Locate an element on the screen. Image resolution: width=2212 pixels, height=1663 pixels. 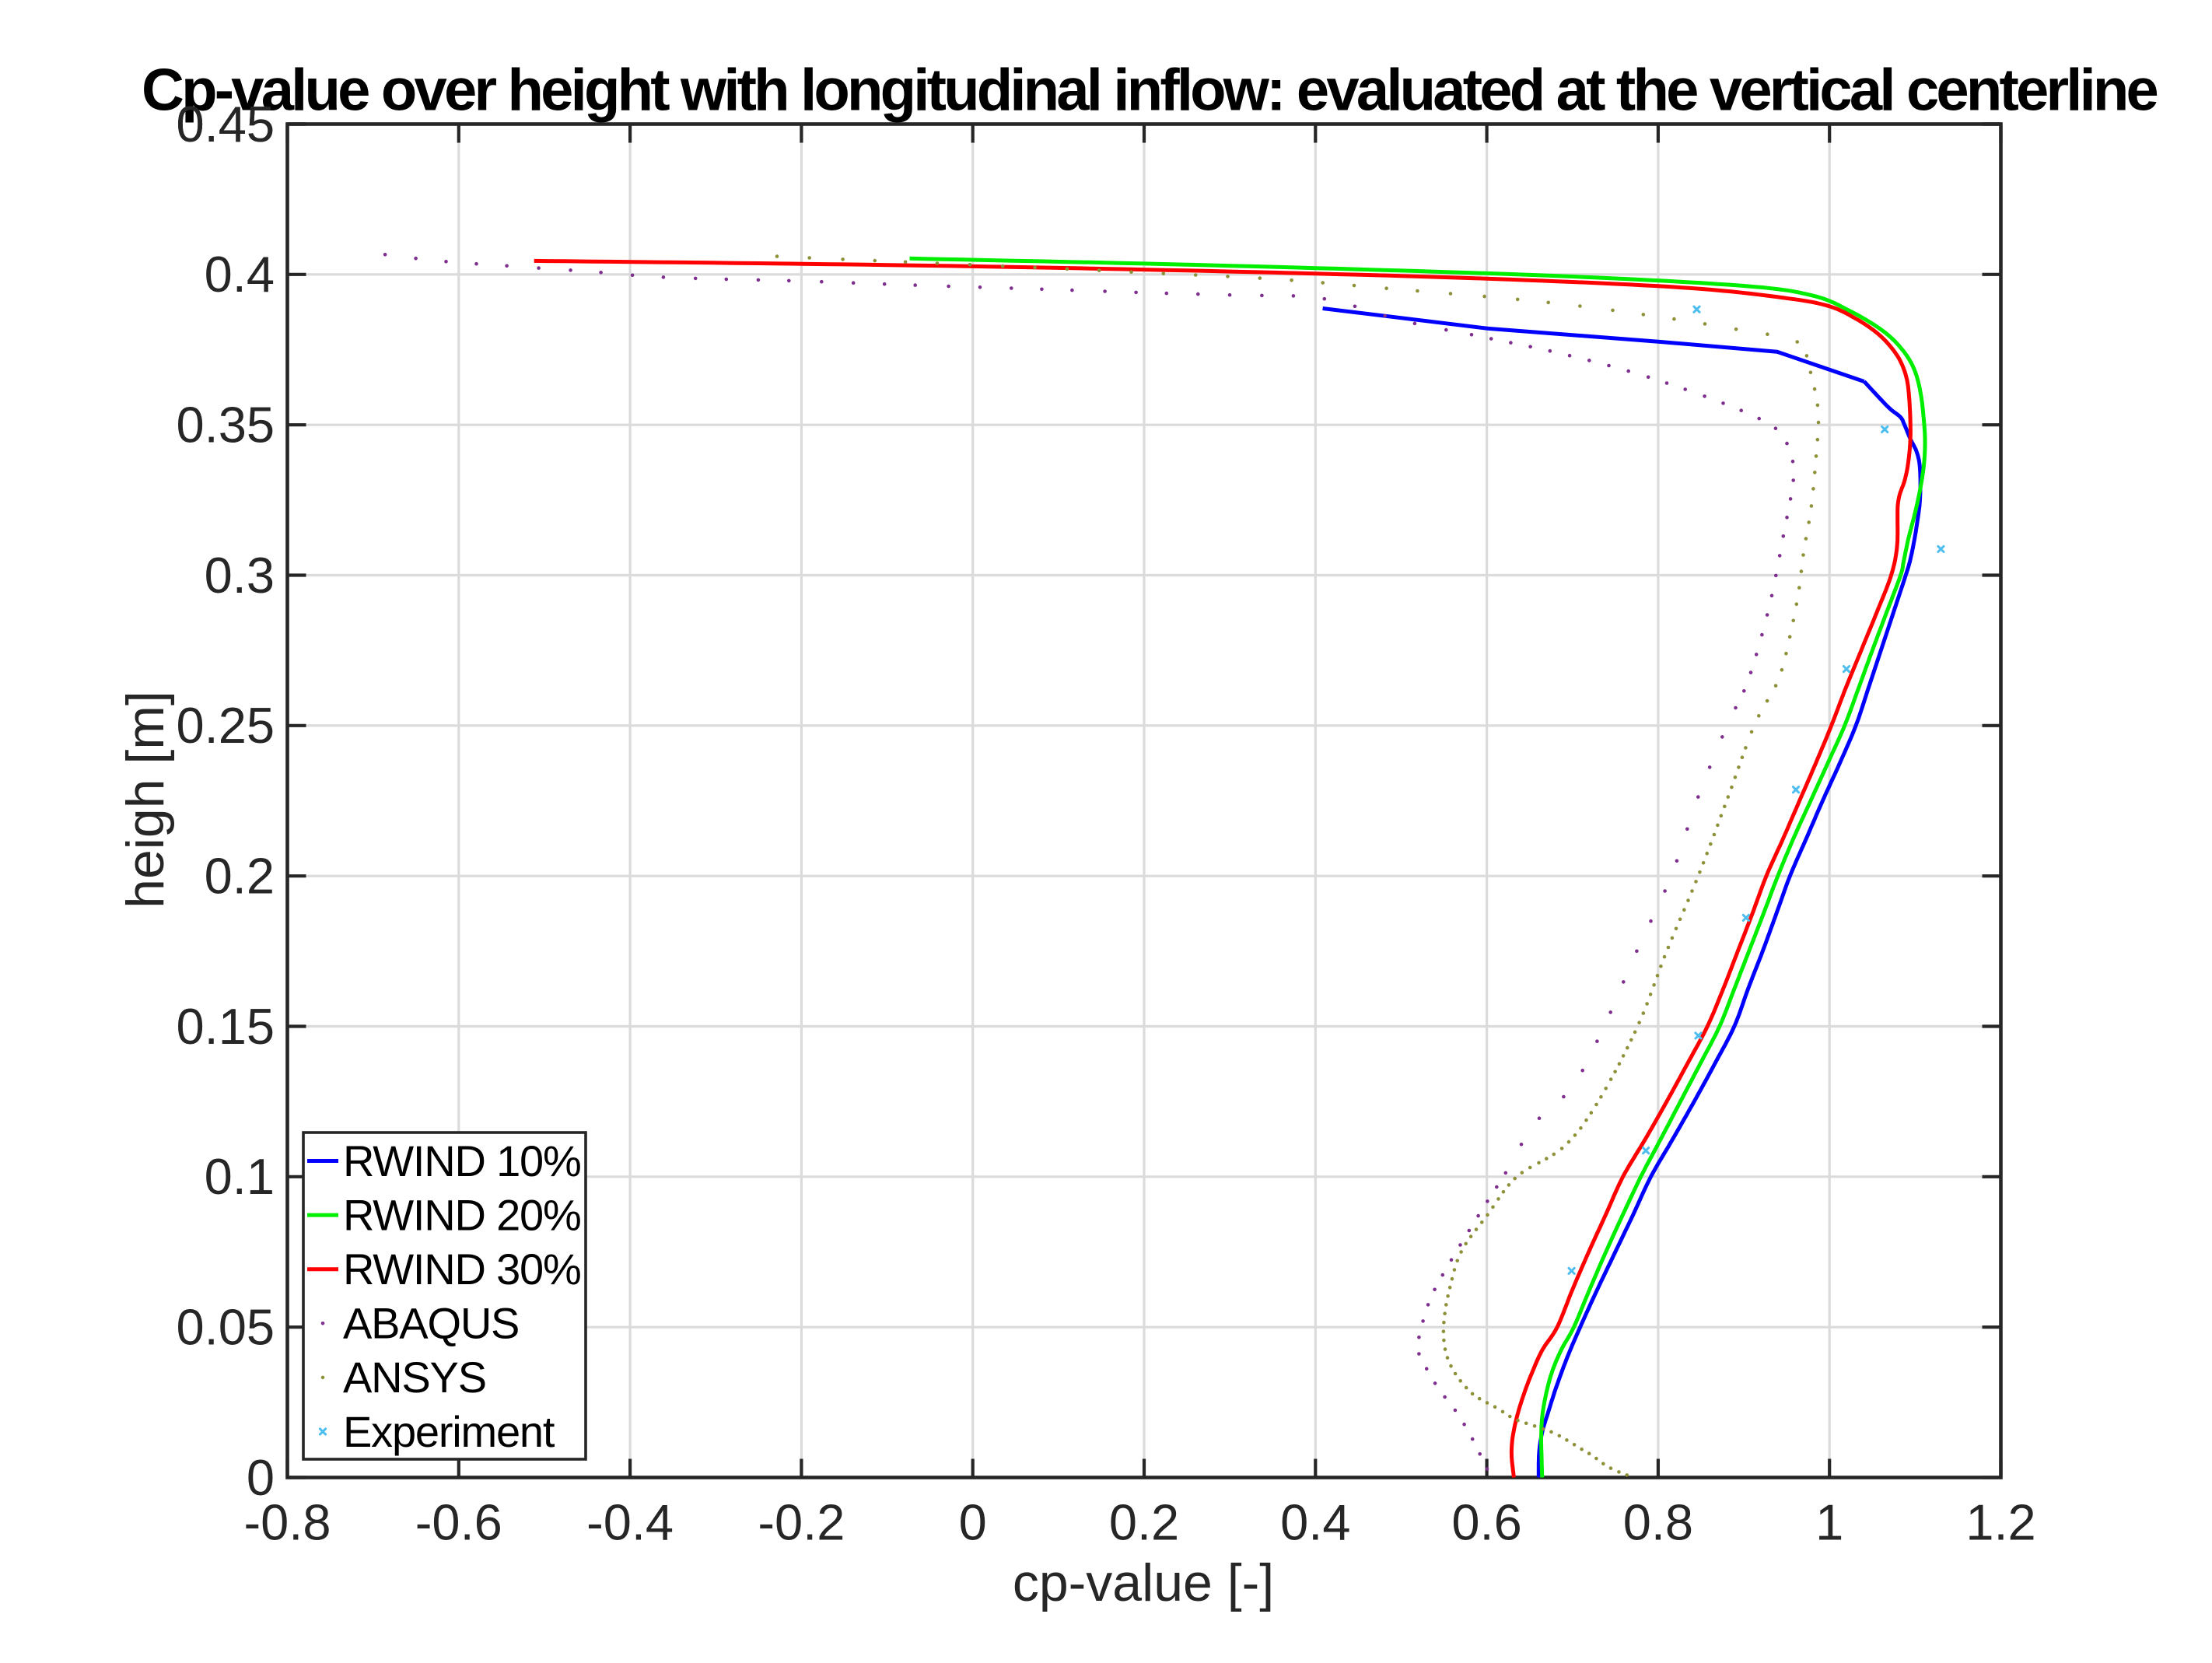
svg-text: 0.8 is located at coordinates (1658, 1521).